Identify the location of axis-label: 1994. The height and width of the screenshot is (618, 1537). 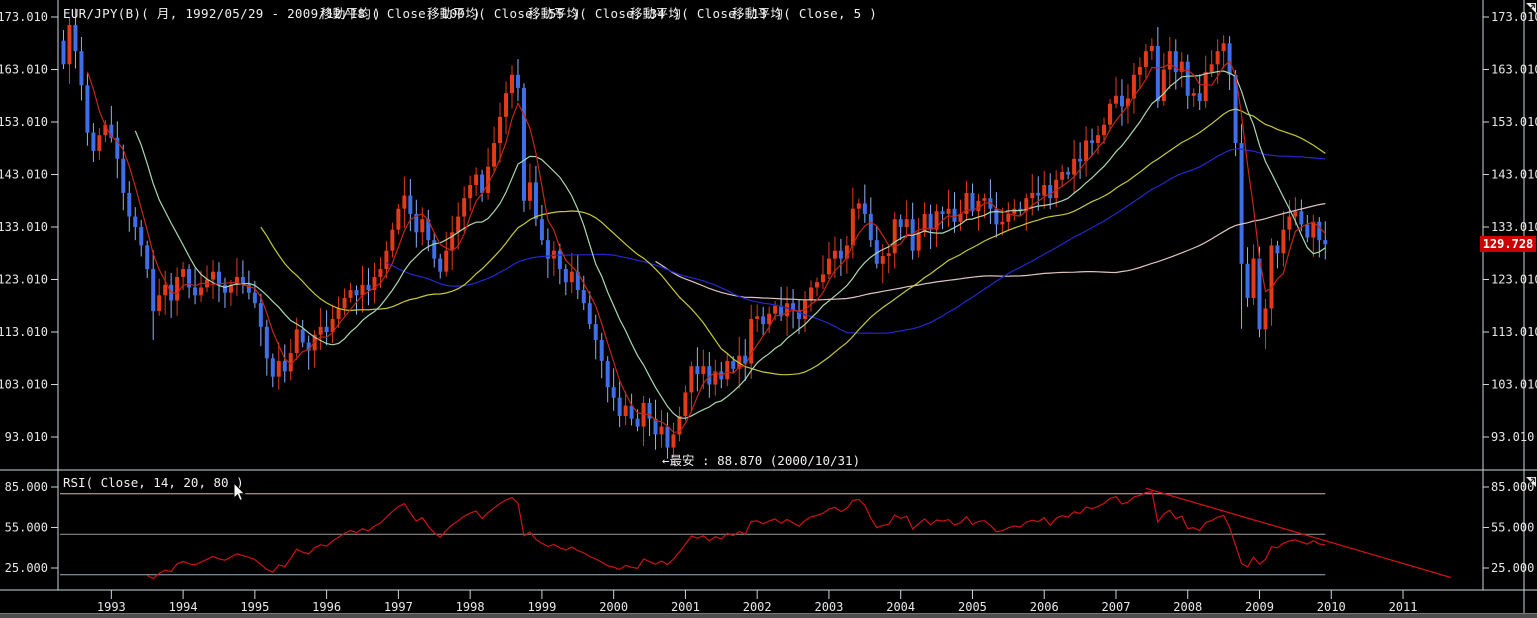
(183, 607).